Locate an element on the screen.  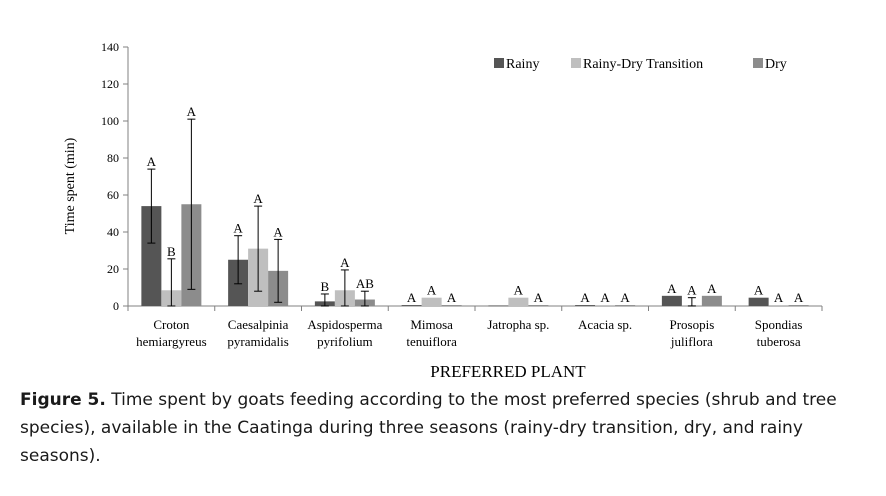
y-axis-label: Time spent (min) is located at coordinates (70, 185).